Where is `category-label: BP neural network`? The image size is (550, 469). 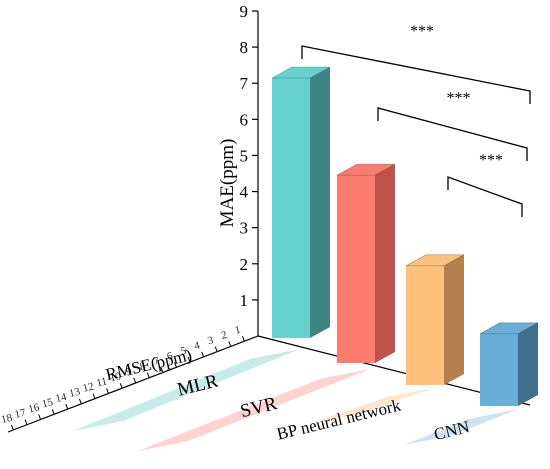 category-label: BP neural network is located at coordinates (339, 419).